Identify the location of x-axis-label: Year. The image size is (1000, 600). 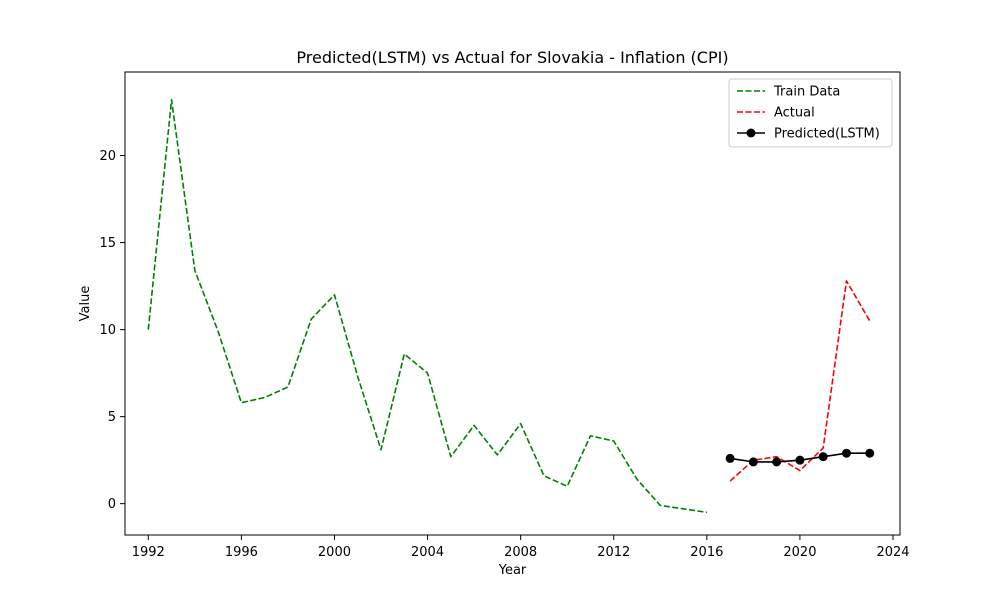
(512, 570).